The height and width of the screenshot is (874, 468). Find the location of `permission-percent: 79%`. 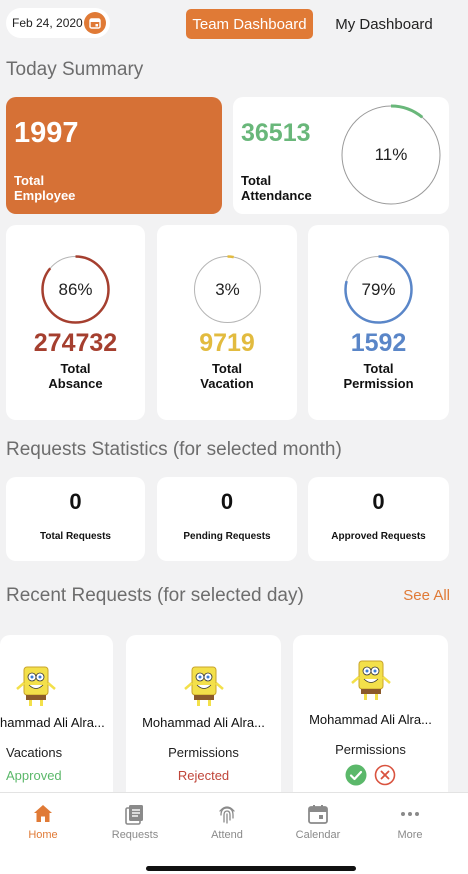

permission-percent: 79% is located at coordinates (378, 289).